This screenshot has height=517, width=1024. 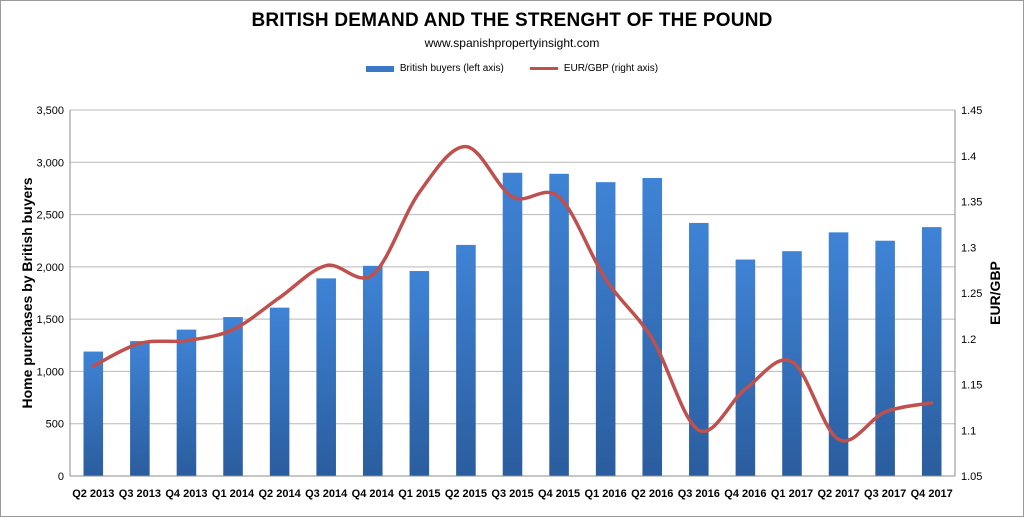 What do you see at coordinates (451, 68) in the screenshot?
I see `legend-label-british-buyers: British buyers (left axis)` at bounding box center [451, 68].